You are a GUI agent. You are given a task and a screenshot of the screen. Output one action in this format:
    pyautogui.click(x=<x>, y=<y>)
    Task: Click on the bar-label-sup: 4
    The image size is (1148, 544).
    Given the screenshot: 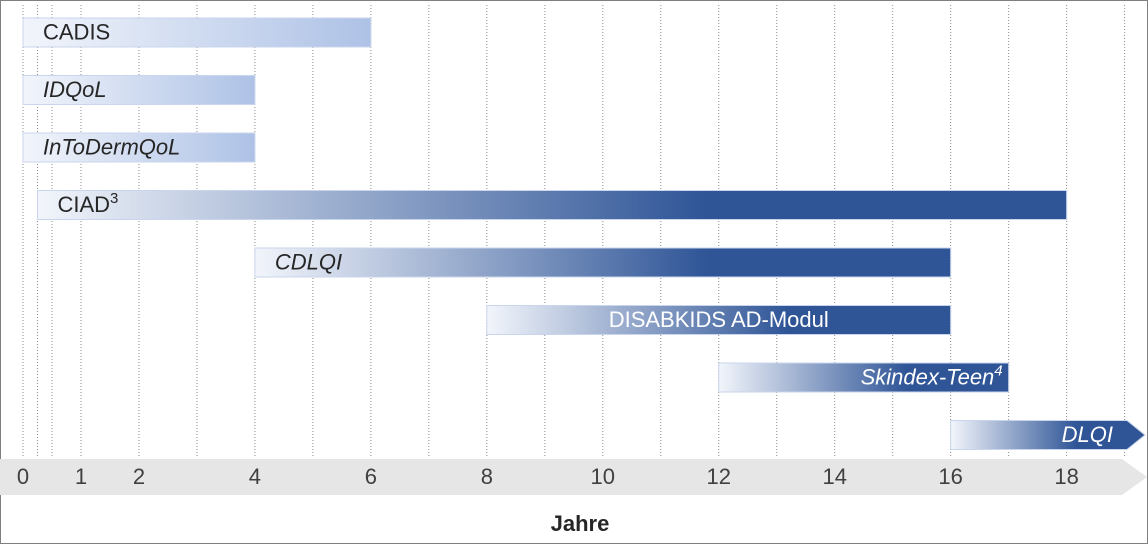 What is the action you would take?
    pyautogui.click(x=998, y=370)
    